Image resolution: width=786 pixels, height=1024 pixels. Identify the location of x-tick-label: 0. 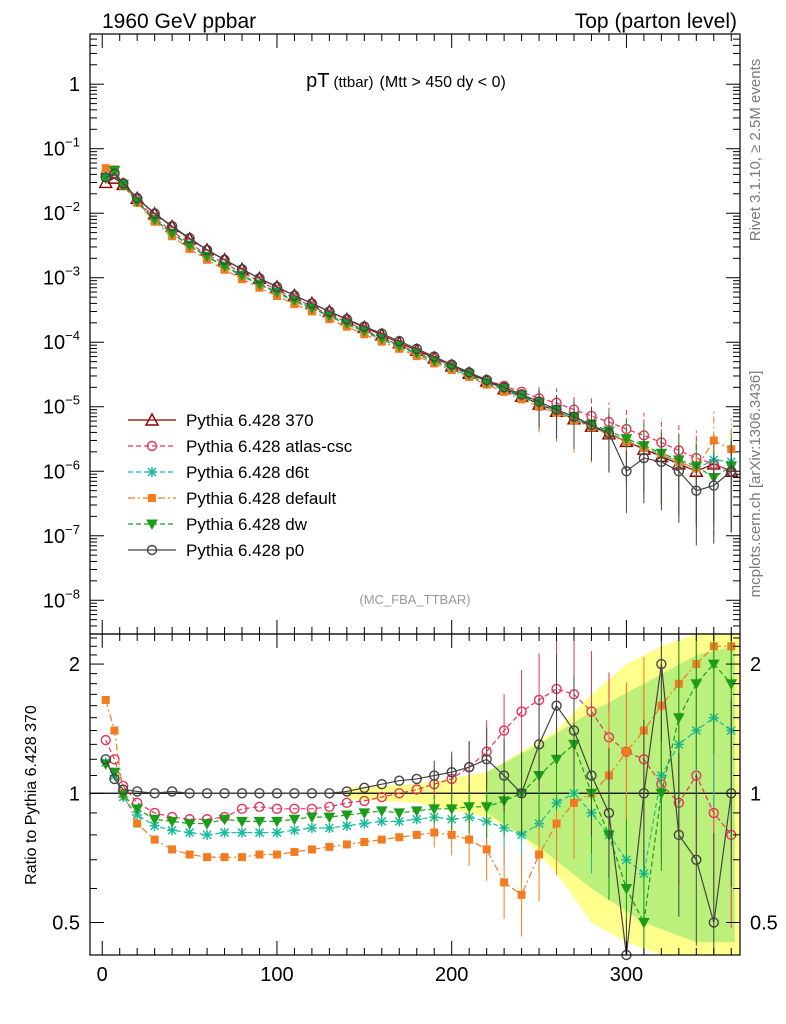
(102, 975).